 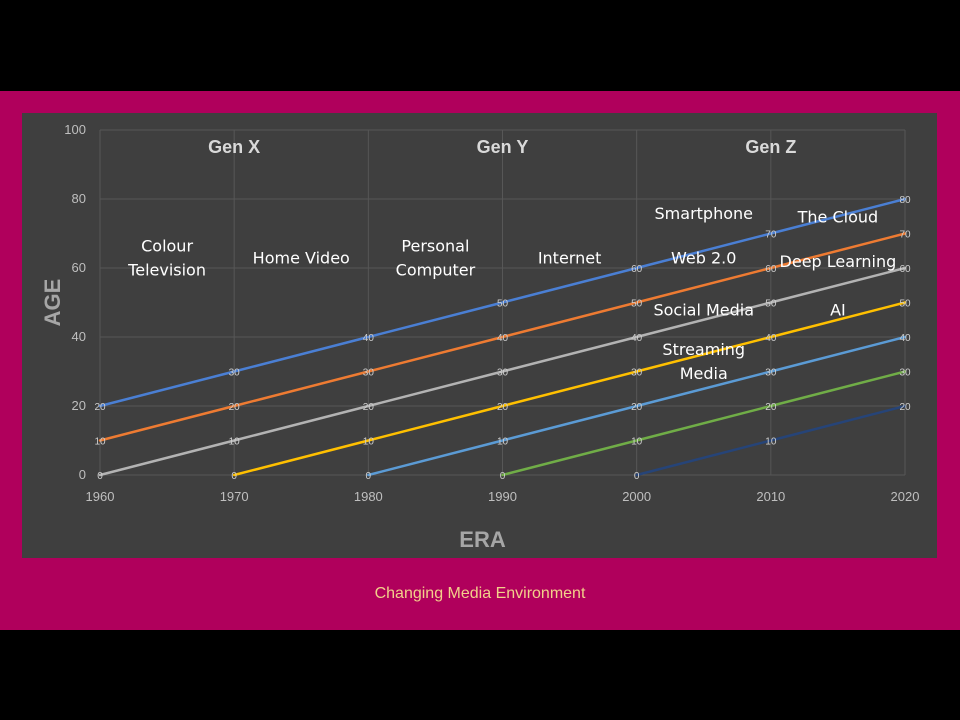 What do you see at coordinates (770, 147) in the screenshot?
I see `generation-label: Gen Z` at bounding box center [770, 147].